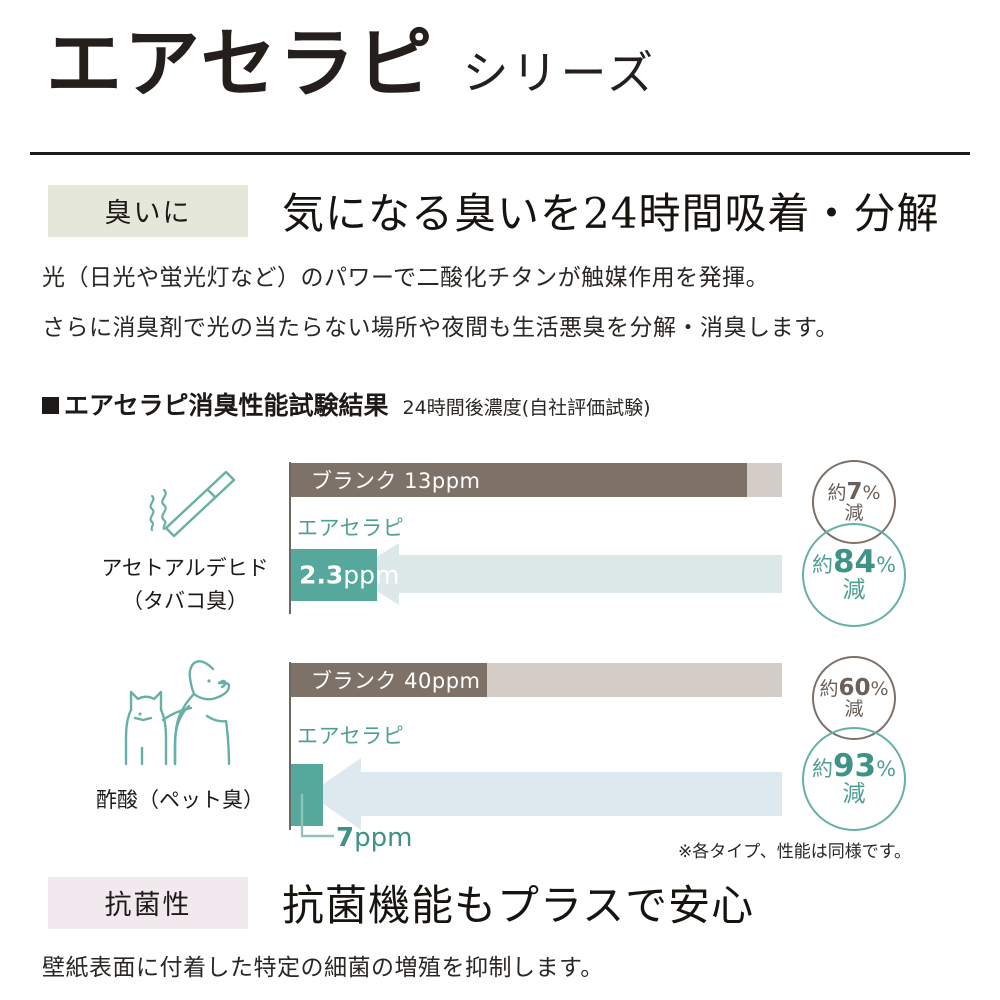 This screenshot has width=1000, height=1000. I want to click on badge-product-percent: 約84%, so click(854, 562).